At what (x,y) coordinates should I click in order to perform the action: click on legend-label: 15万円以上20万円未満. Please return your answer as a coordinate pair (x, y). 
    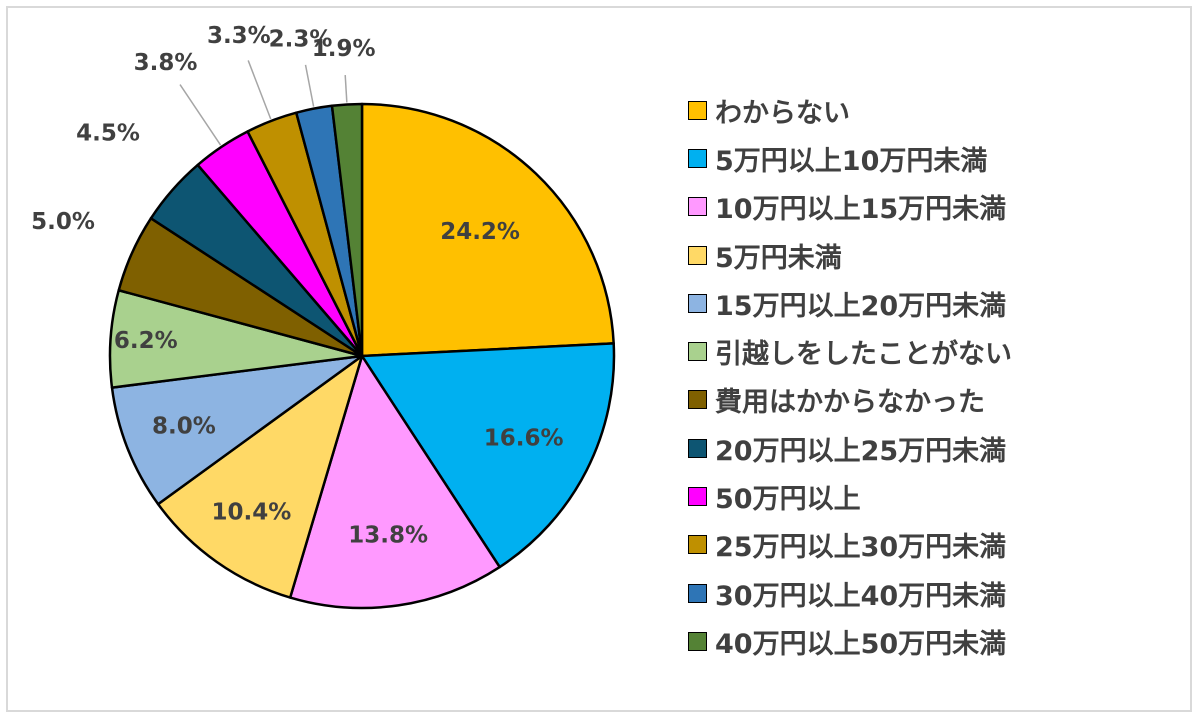
    Looking at the image, I should click on (861, 306).